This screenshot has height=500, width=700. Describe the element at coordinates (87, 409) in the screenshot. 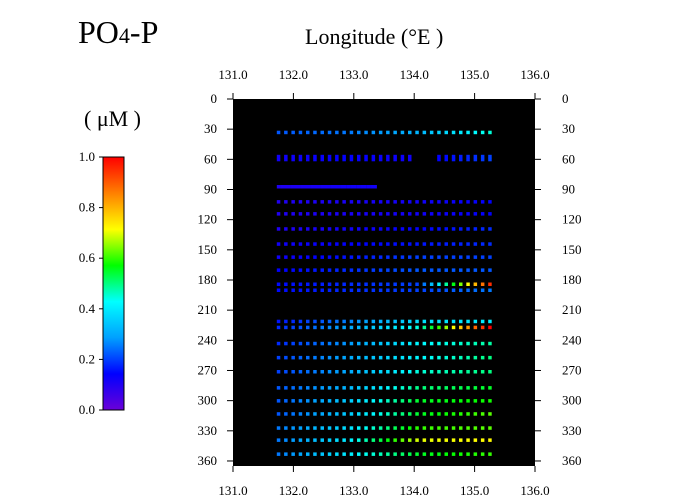

I see `colorbar-tick-label: 0.0` at that location.